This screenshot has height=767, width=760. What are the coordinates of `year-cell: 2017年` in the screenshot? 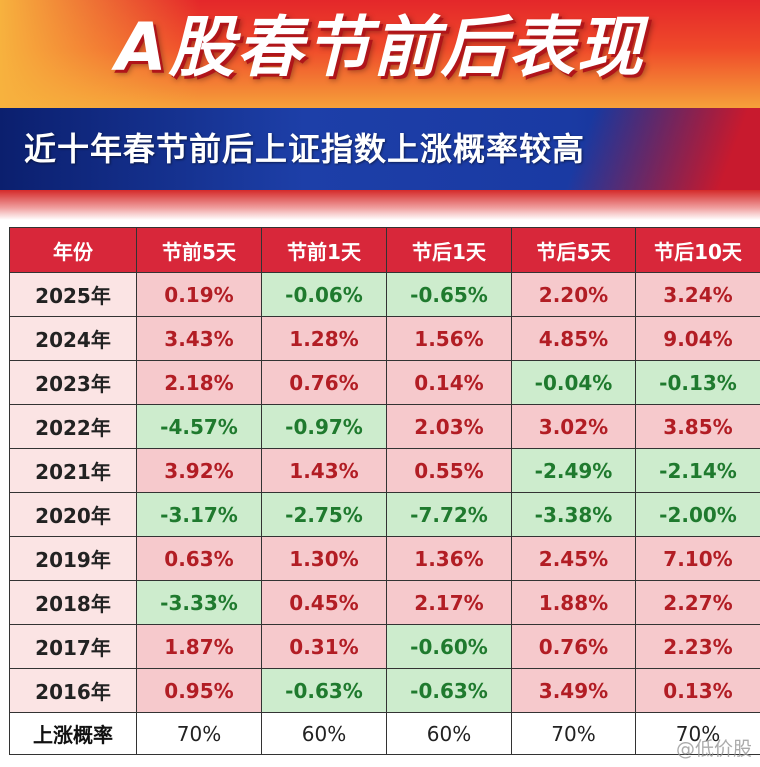 It's located at (73, 646).